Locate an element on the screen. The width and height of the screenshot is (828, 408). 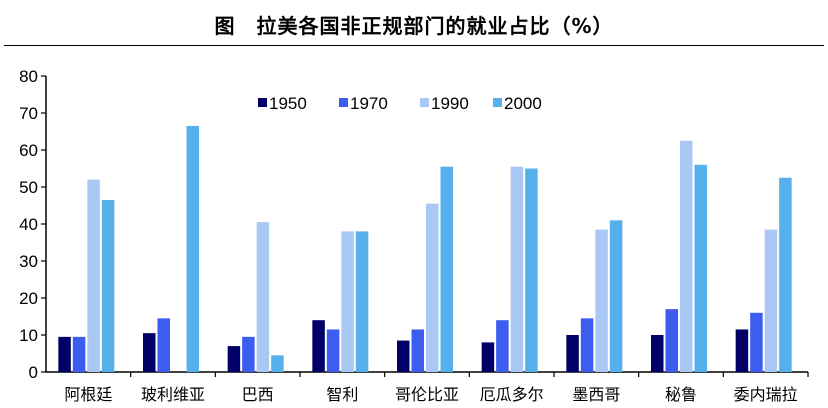
legend-label: 1970 is located at coordinates (369, 103).